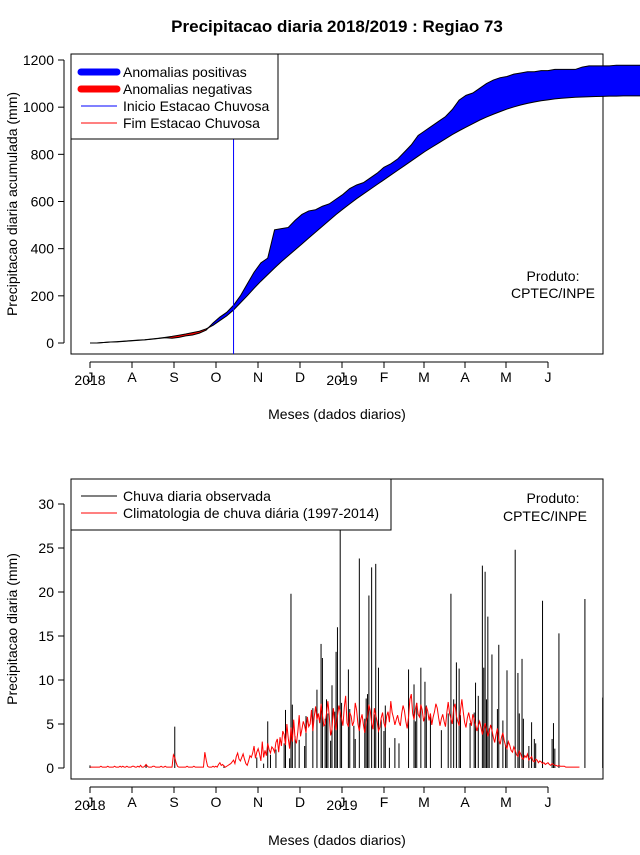 The width and height of the screenshot is (640, 855). I want to click on chart2-year-2018: 2018, so click(89, 805).